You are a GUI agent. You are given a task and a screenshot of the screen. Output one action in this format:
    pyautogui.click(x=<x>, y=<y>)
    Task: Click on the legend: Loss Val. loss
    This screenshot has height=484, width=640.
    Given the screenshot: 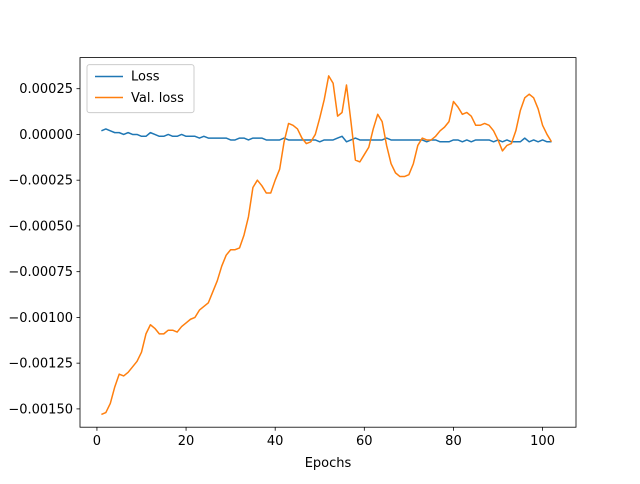 What is the action you would take?
    pyautogui.click(x=140, y=89)
    